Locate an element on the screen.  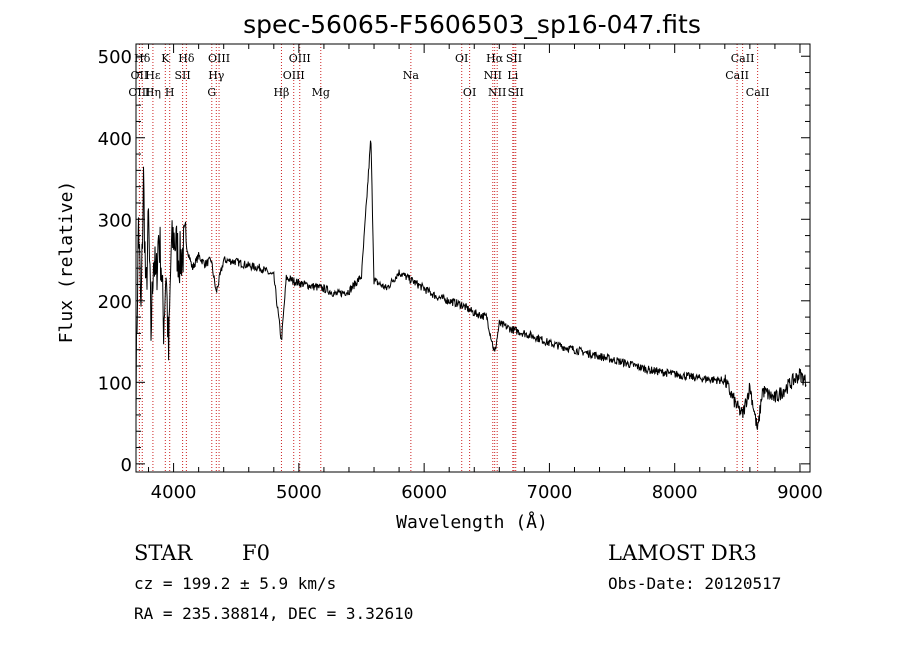
object-class: STAR is located at coordinates (163, 553).